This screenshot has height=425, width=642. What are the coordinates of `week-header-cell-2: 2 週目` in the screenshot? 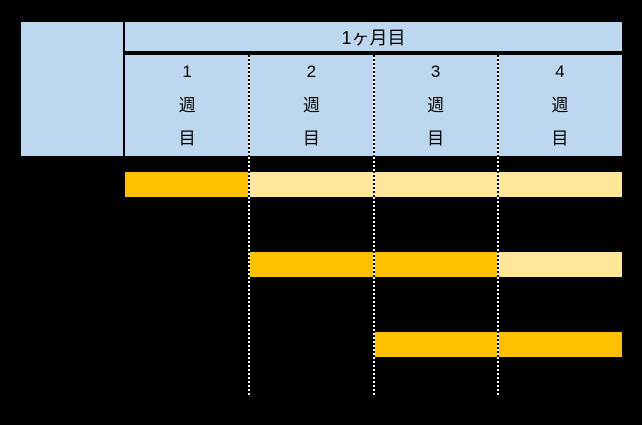 It's located at (311, 105).